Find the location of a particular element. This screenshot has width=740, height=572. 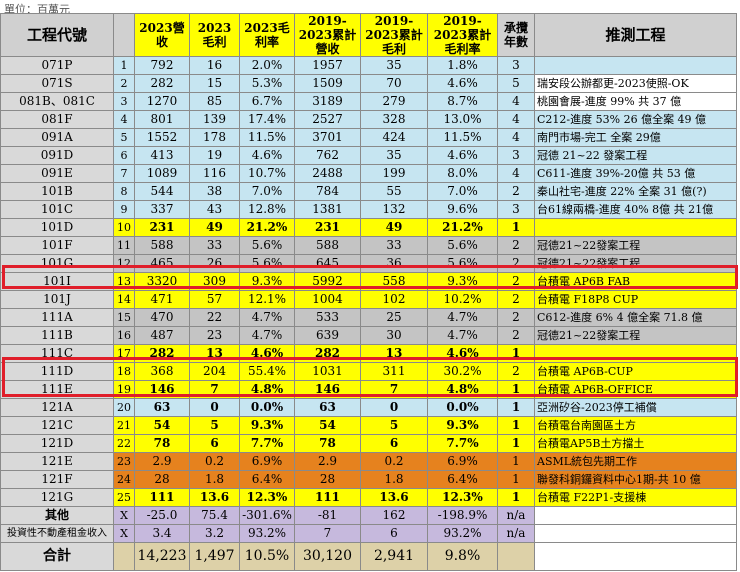

gm-2023-cell: 12.8% is located at coordinates (267, 209).